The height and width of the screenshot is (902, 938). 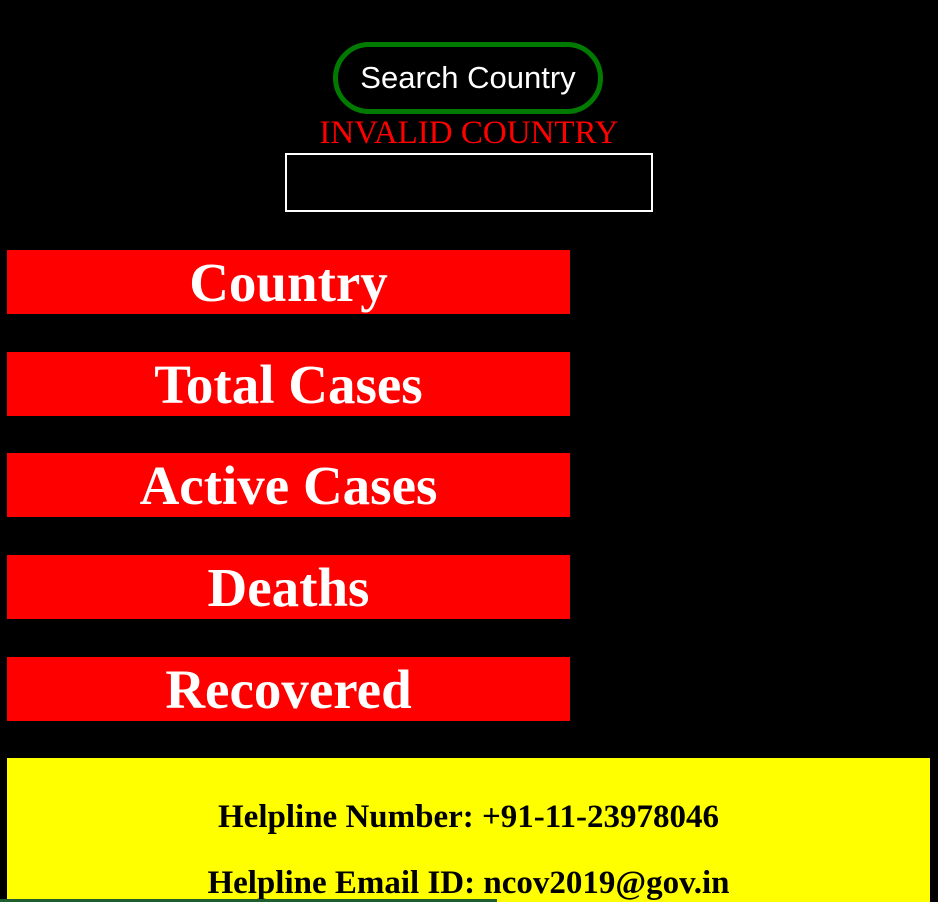 I want to click on helpline-number: Helpline Number: +91-11-23978046, so click(x=468, y=817).